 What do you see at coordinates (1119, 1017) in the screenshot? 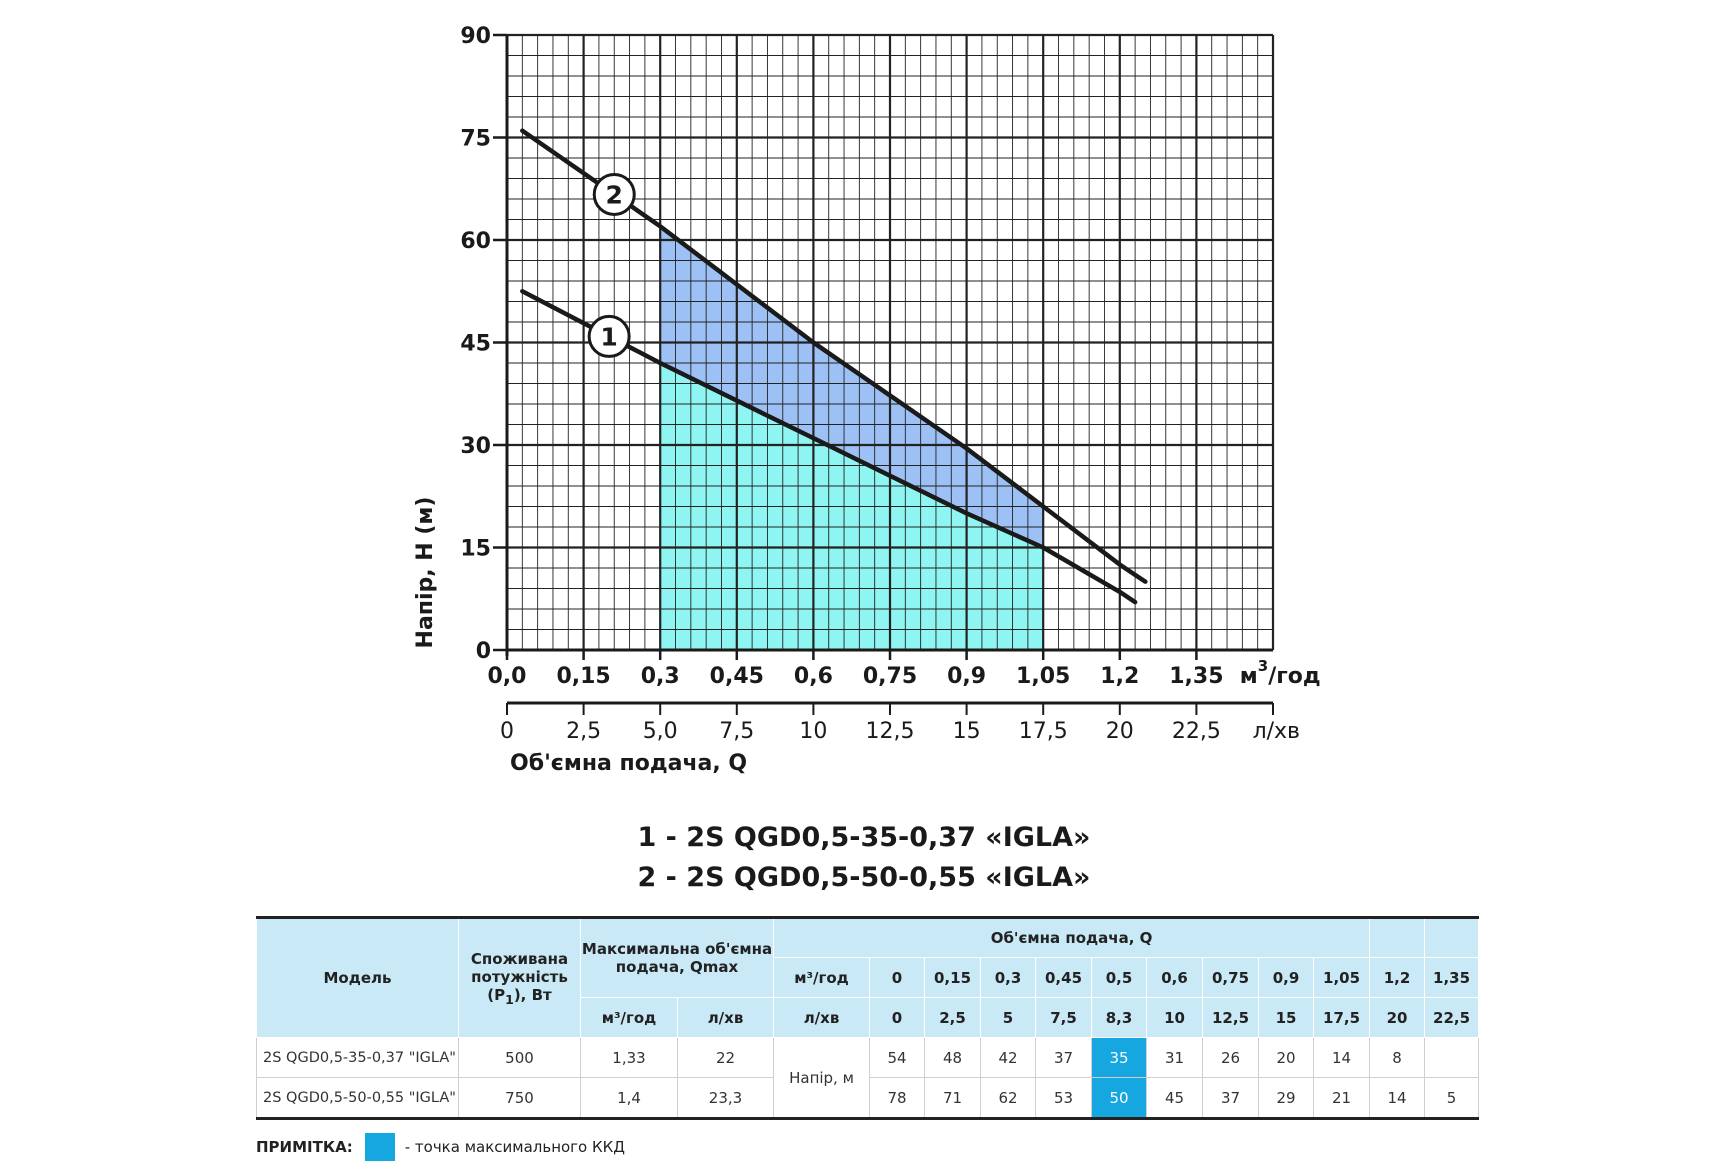
I see `flow-l-4: 8,3` at bounding box center [1119, 1017].